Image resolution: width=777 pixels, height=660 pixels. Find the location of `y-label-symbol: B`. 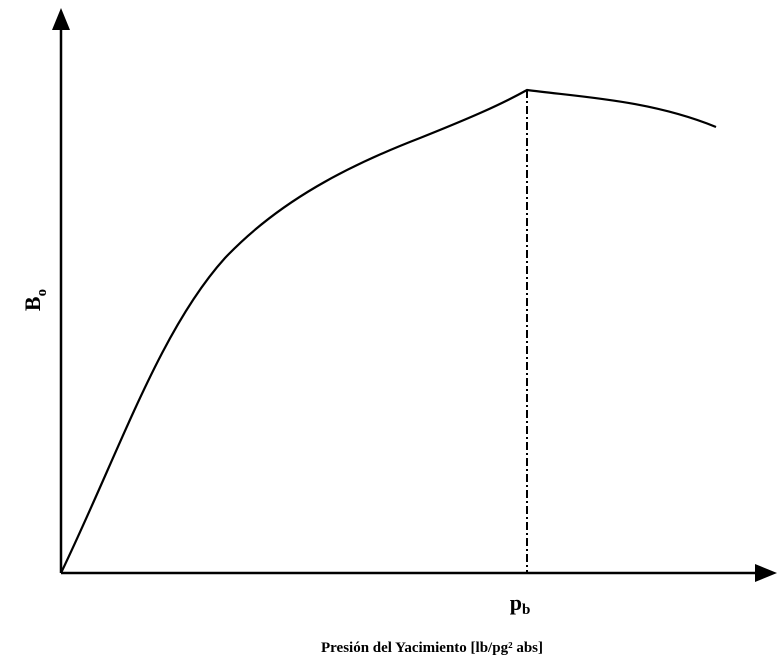

y-label-symbol: B is located at coordinates (32, 303).